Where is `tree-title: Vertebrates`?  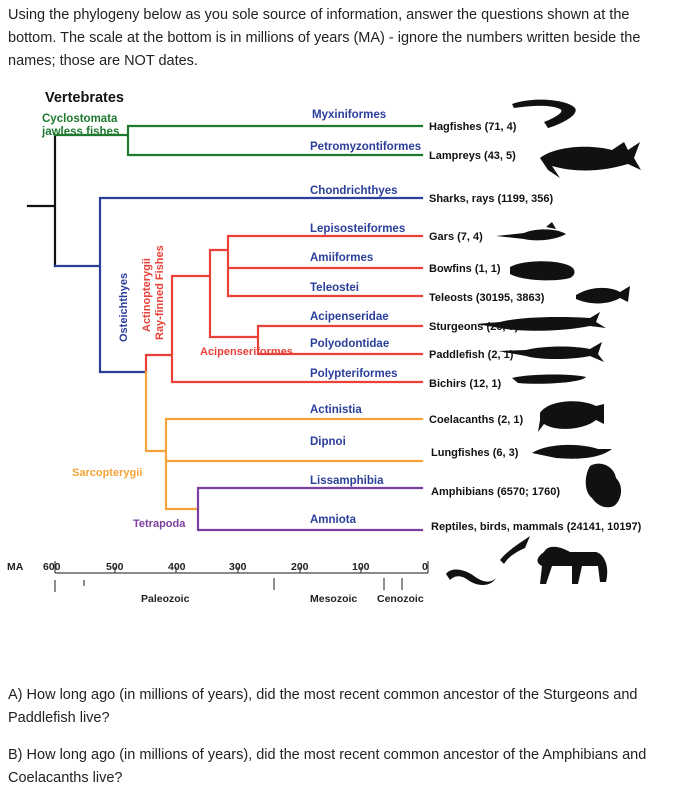 tree-title: Vertebrates is located at coordinates (84, 98).